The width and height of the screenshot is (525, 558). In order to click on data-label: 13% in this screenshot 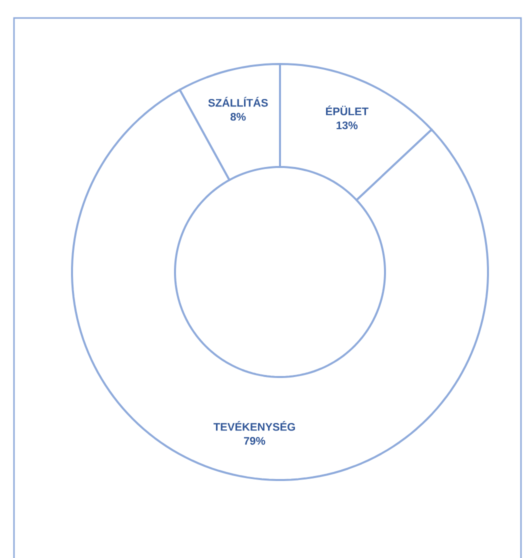, I will do `click(347, 125)`.